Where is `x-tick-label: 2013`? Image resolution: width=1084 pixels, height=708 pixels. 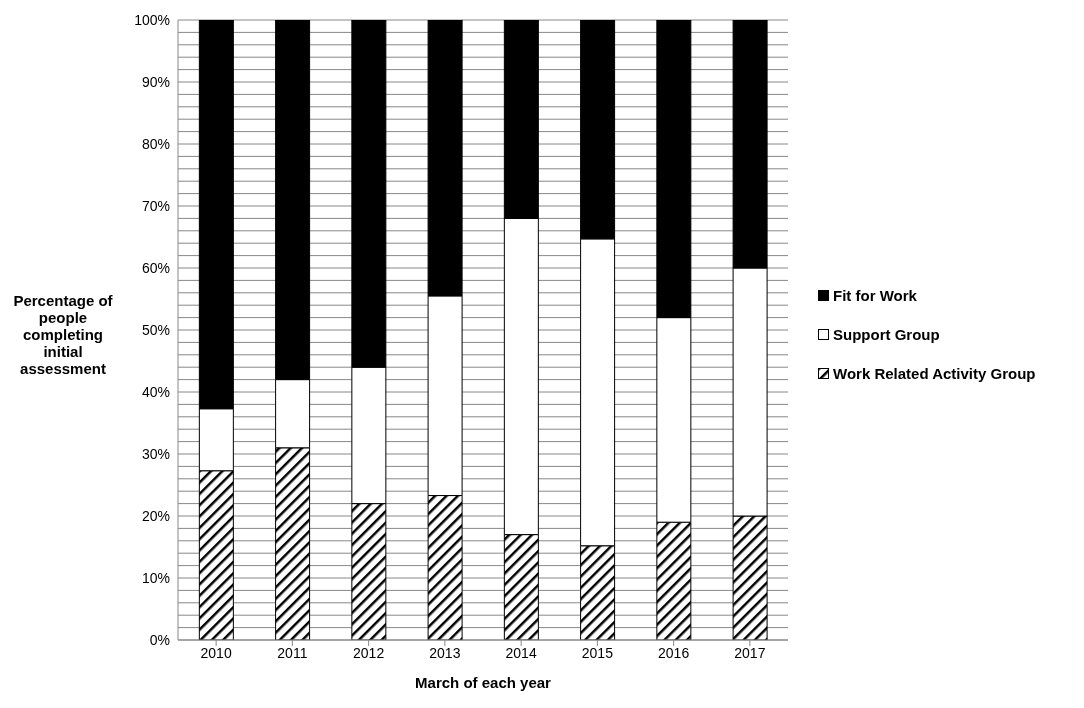
x-tick-label: 2013 is located at coordinates (445, 652).